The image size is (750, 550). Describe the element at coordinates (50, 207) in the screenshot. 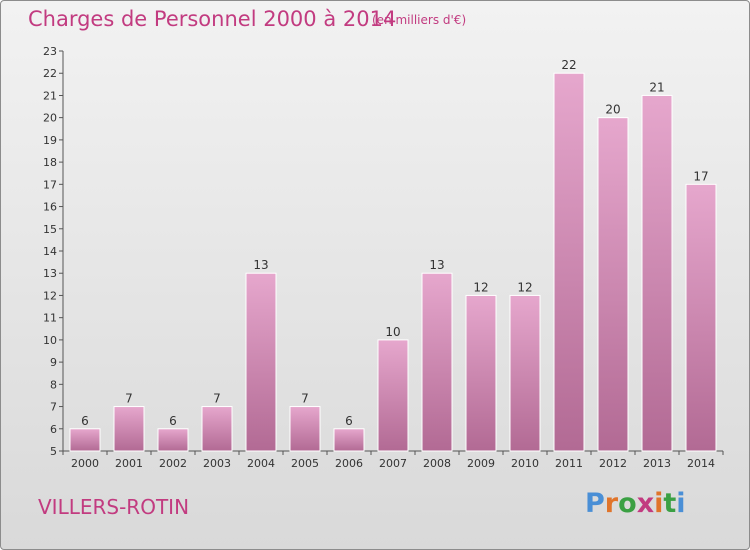

I see `y-tick-label: 16` at that location.